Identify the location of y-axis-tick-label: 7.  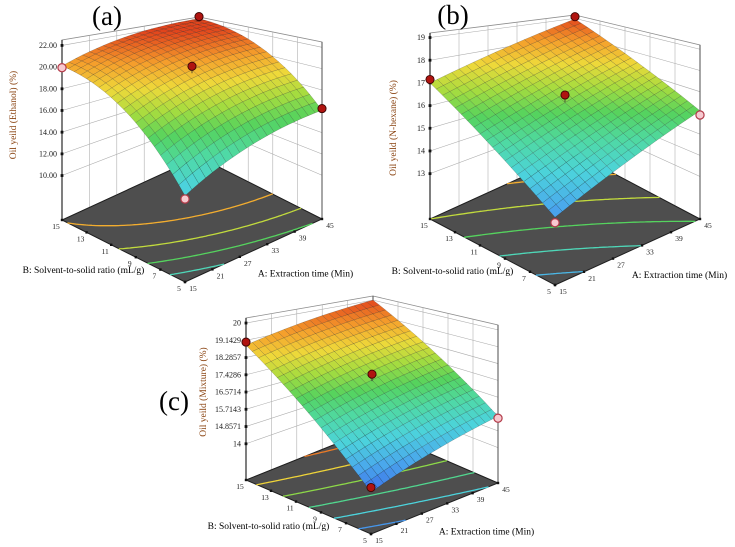
(340, 529).